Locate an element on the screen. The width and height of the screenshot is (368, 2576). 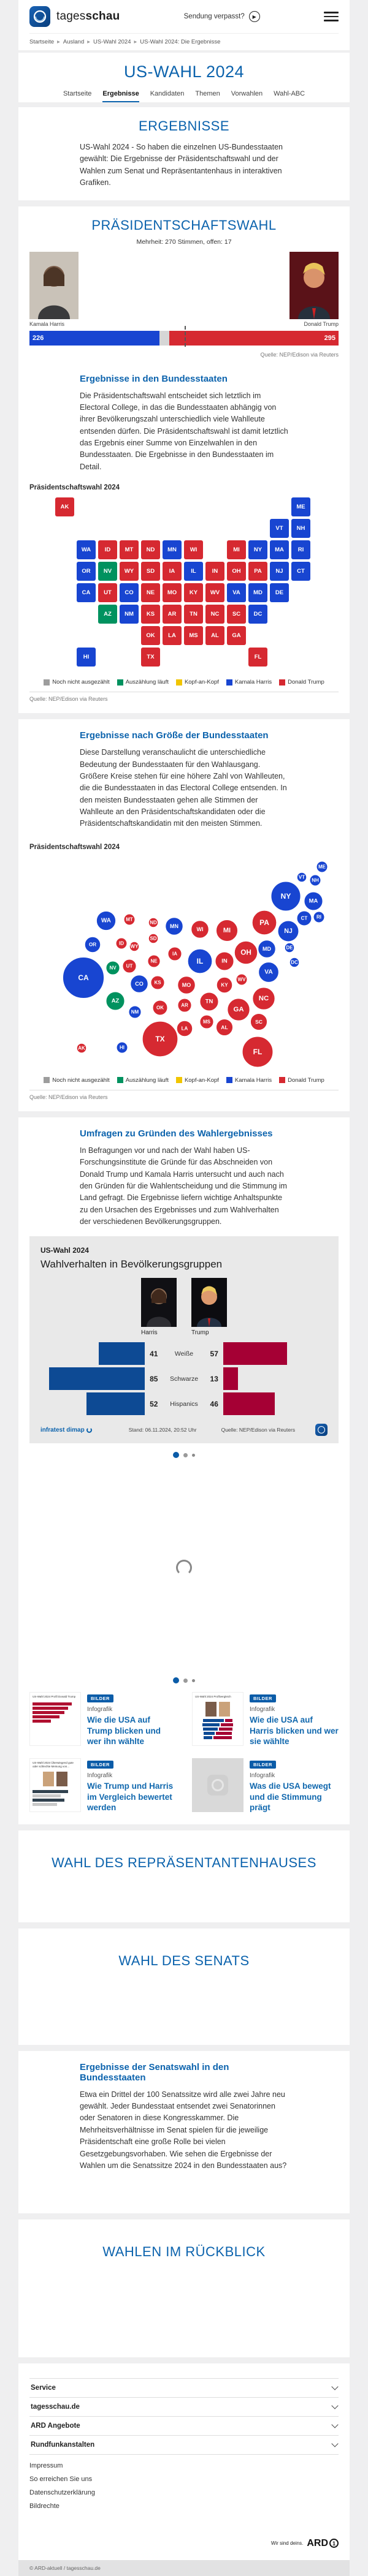
footer-accordion-service: Service is located at coordinates (184, 2387).